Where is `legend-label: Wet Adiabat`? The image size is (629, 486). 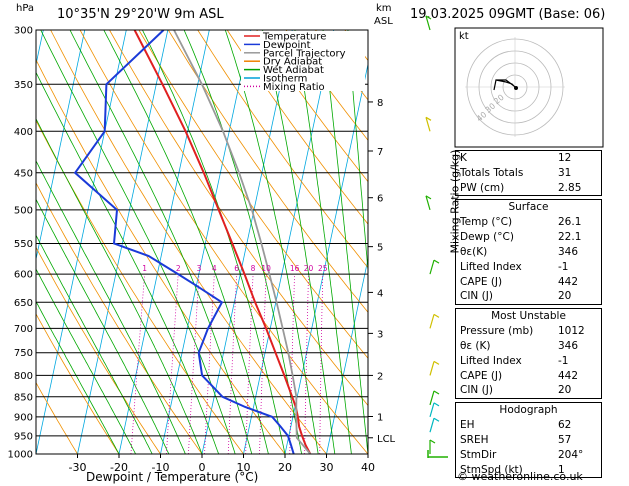 legend-label: Wet Adiabat is located at coordinates (293, 70).